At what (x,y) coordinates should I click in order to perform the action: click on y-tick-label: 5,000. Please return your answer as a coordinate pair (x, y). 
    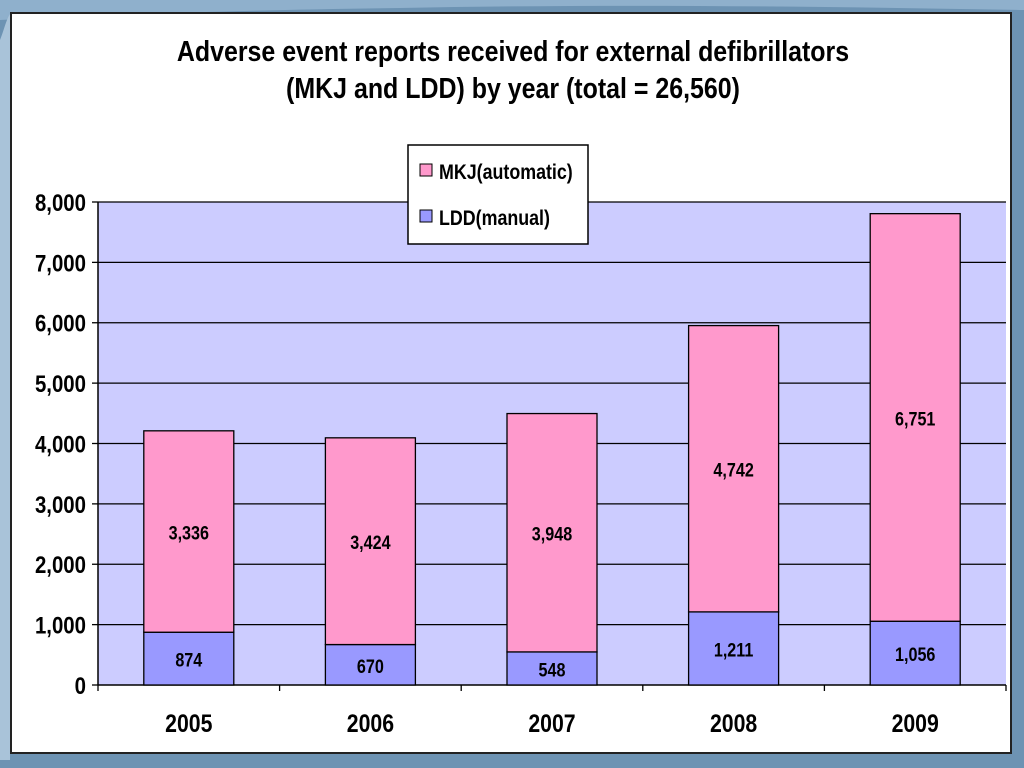
    Looking at the image, I should click on (60, 384).